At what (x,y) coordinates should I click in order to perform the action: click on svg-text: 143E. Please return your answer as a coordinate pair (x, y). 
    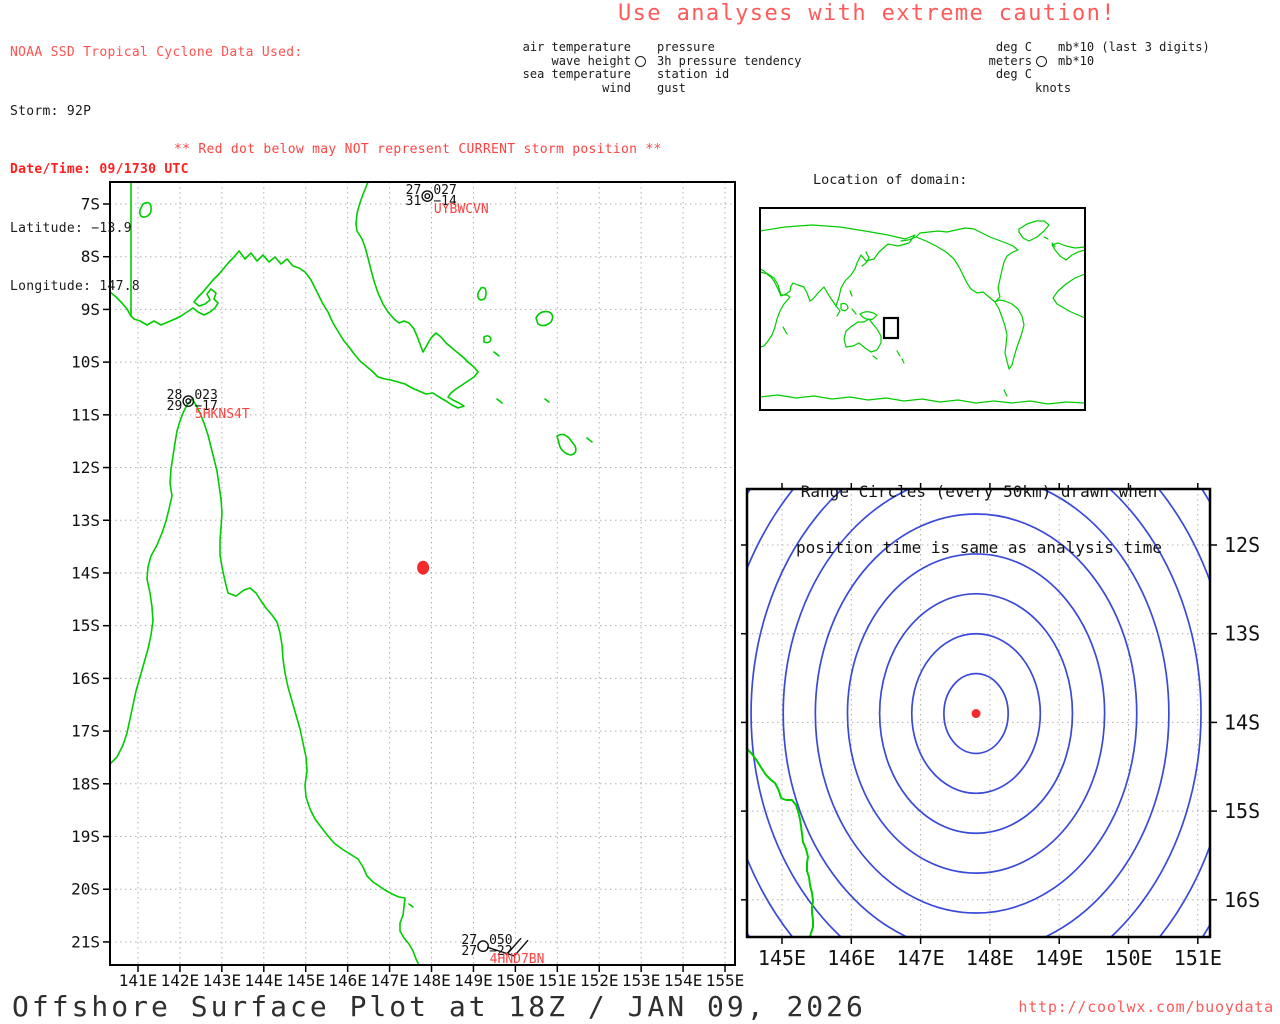
    Looking at the image, I should click on (222, 980).